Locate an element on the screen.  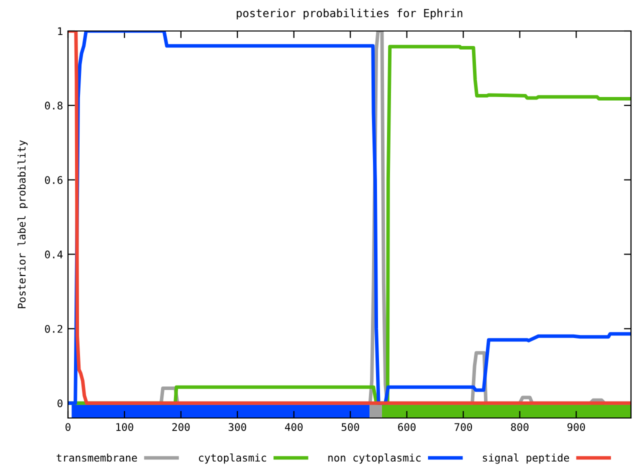
x-tick-label: 900 is located at coordinates (576, 427).